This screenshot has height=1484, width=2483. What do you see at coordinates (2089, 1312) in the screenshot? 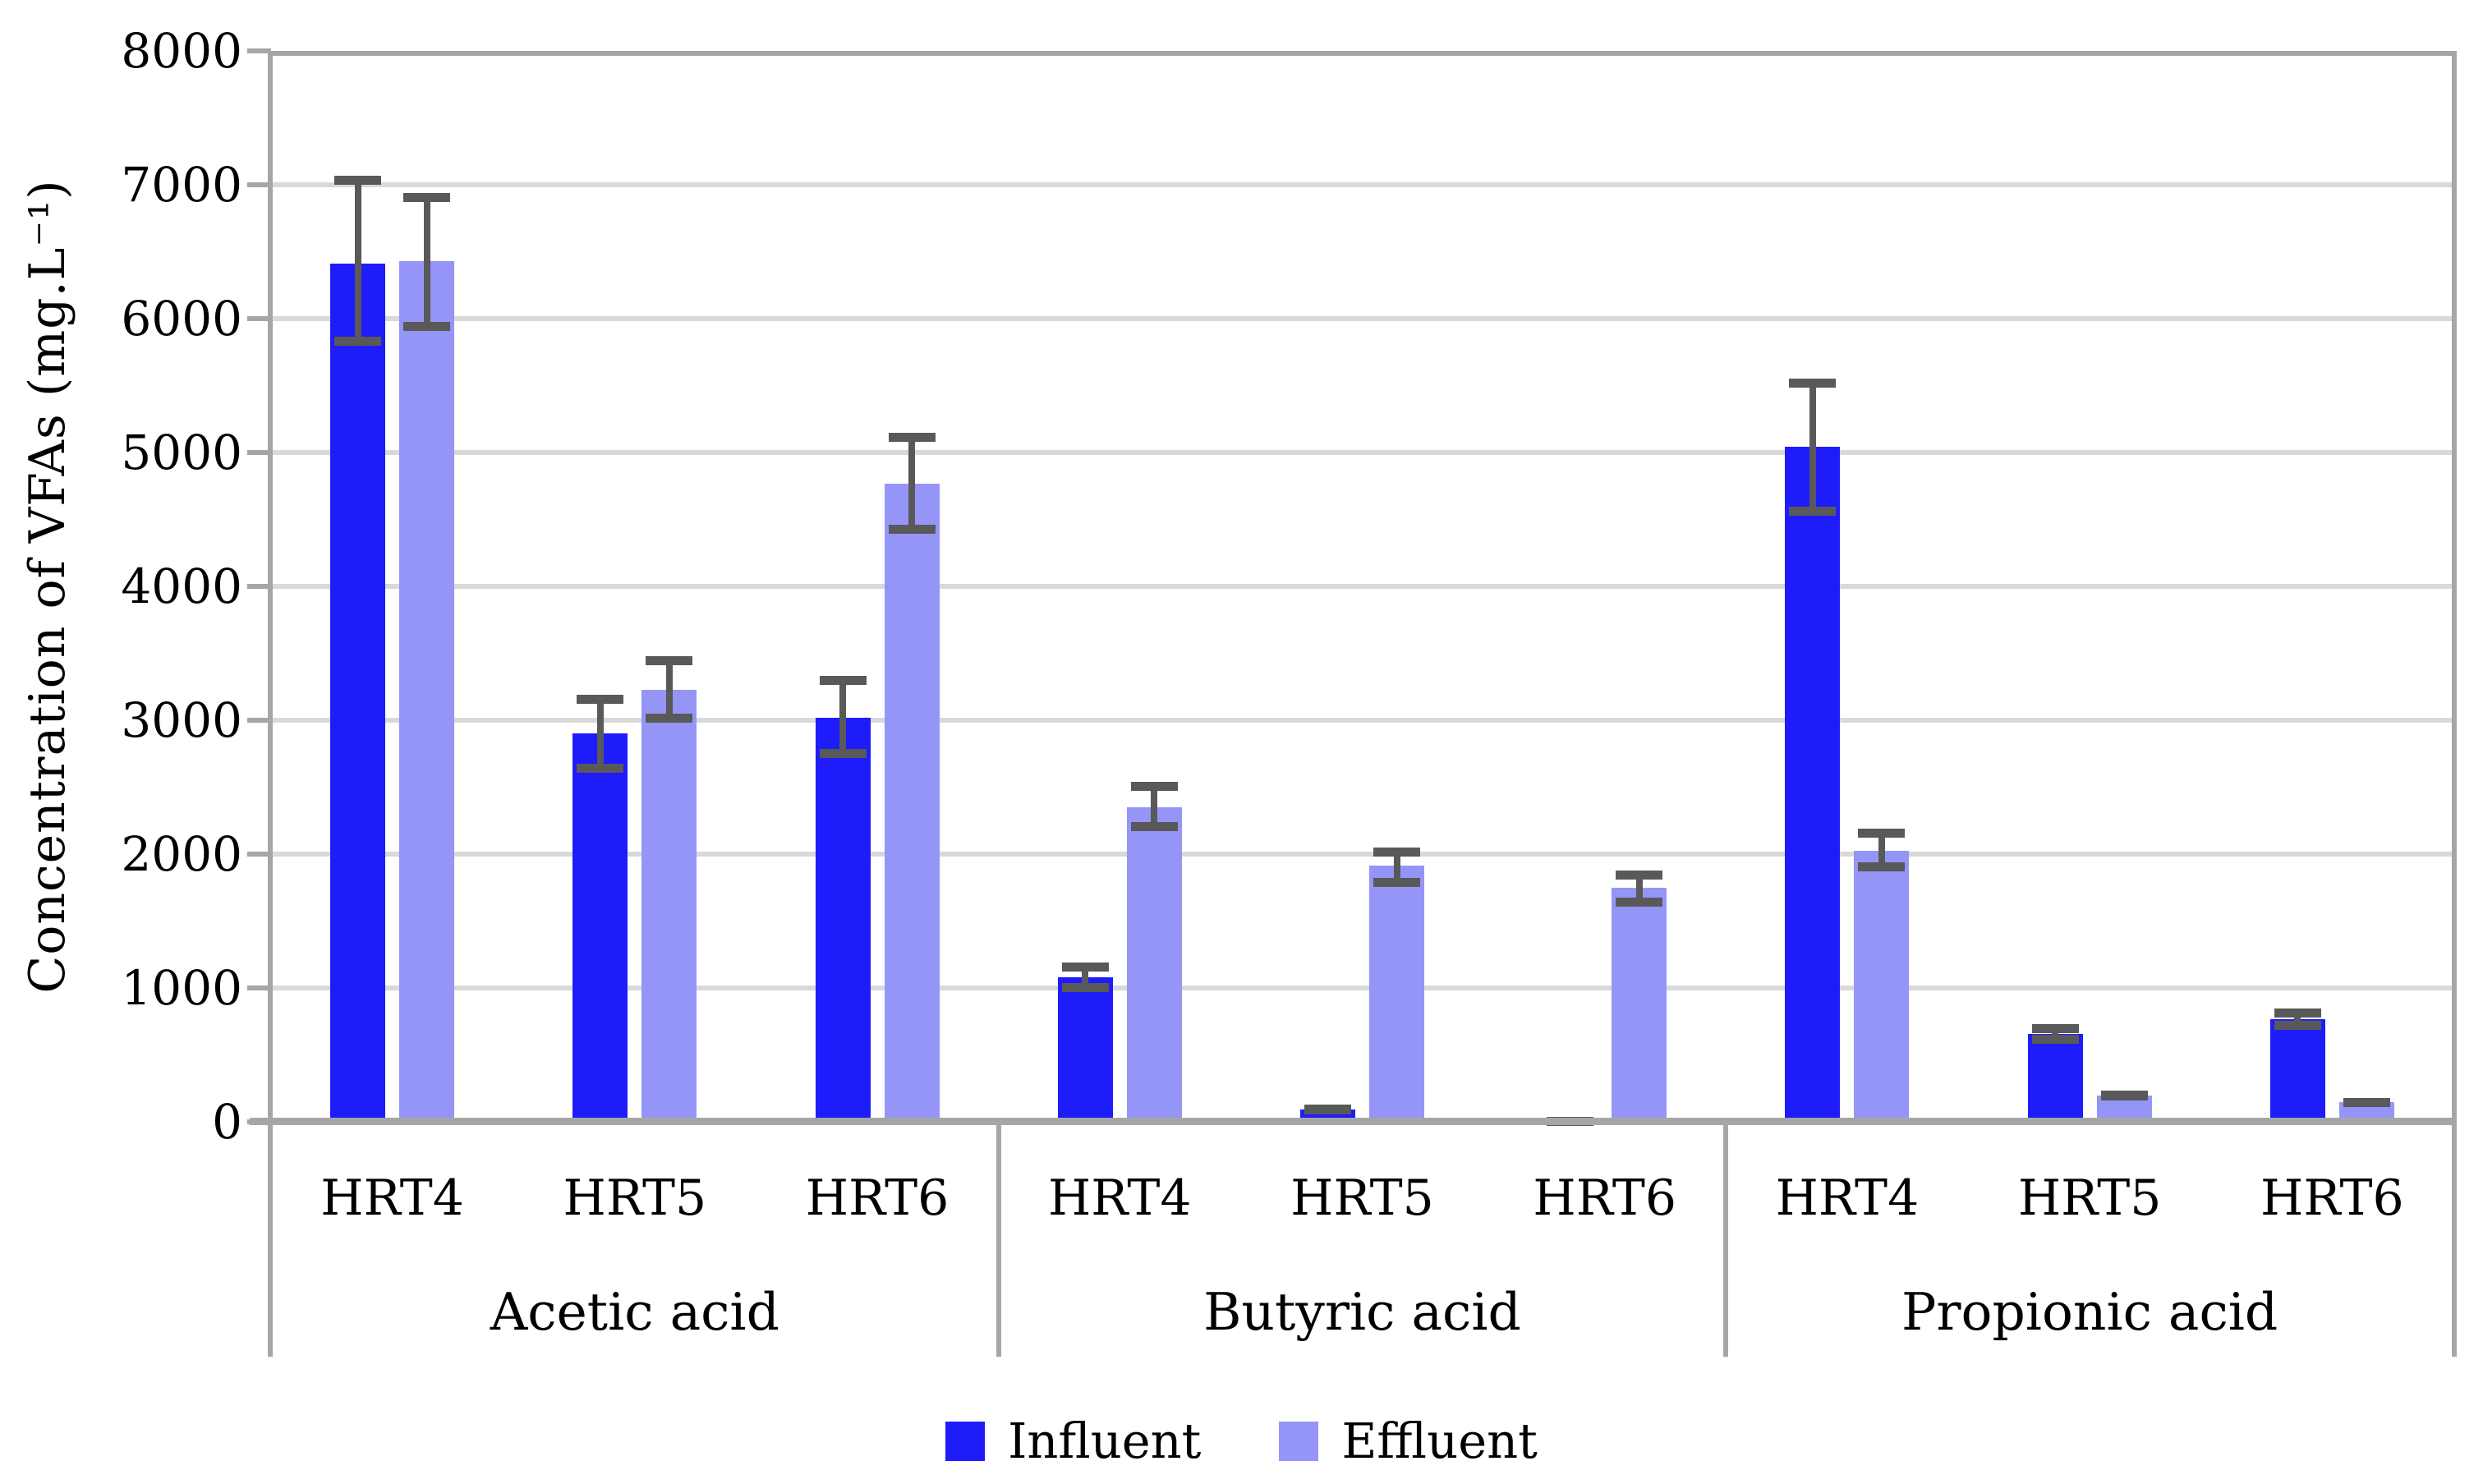
I see `group-label-propionic-acid: Propionic acid` at bounding box center [2089, 1312].